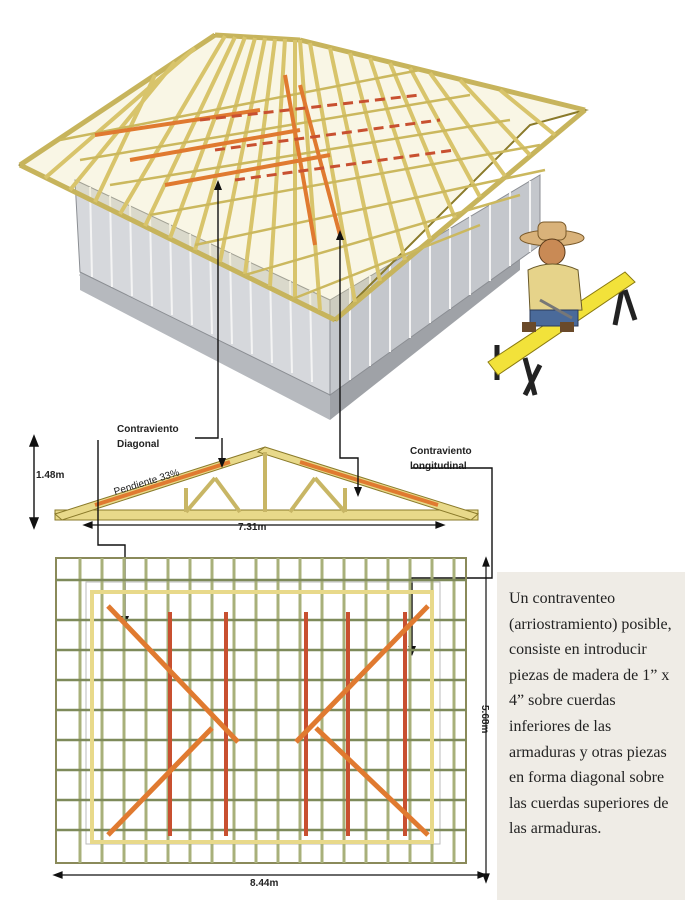 This screenshot has width=690, height=915. I want to click on longitudinal-brace-label: Contraviento longitudinal, so click(441, 459).